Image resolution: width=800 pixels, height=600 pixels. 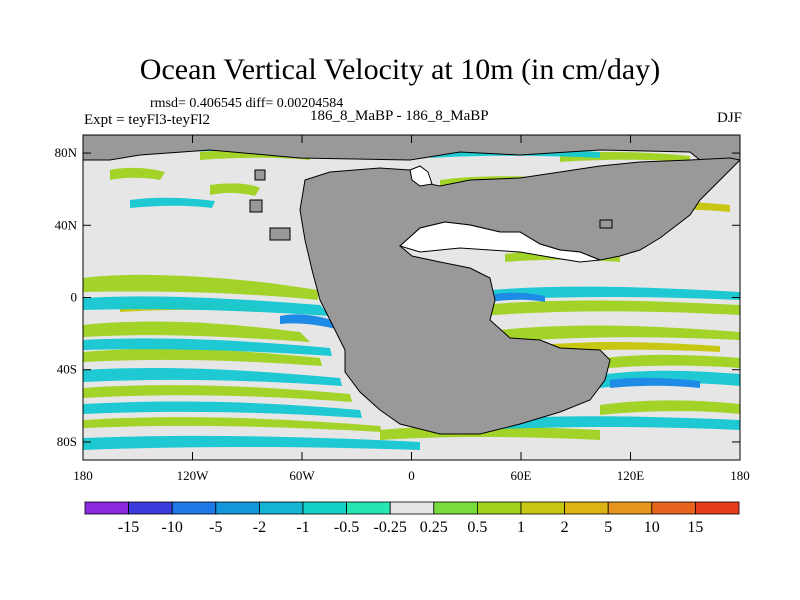 I want to click on latitude-label: 0, so click(x=74, y=297).